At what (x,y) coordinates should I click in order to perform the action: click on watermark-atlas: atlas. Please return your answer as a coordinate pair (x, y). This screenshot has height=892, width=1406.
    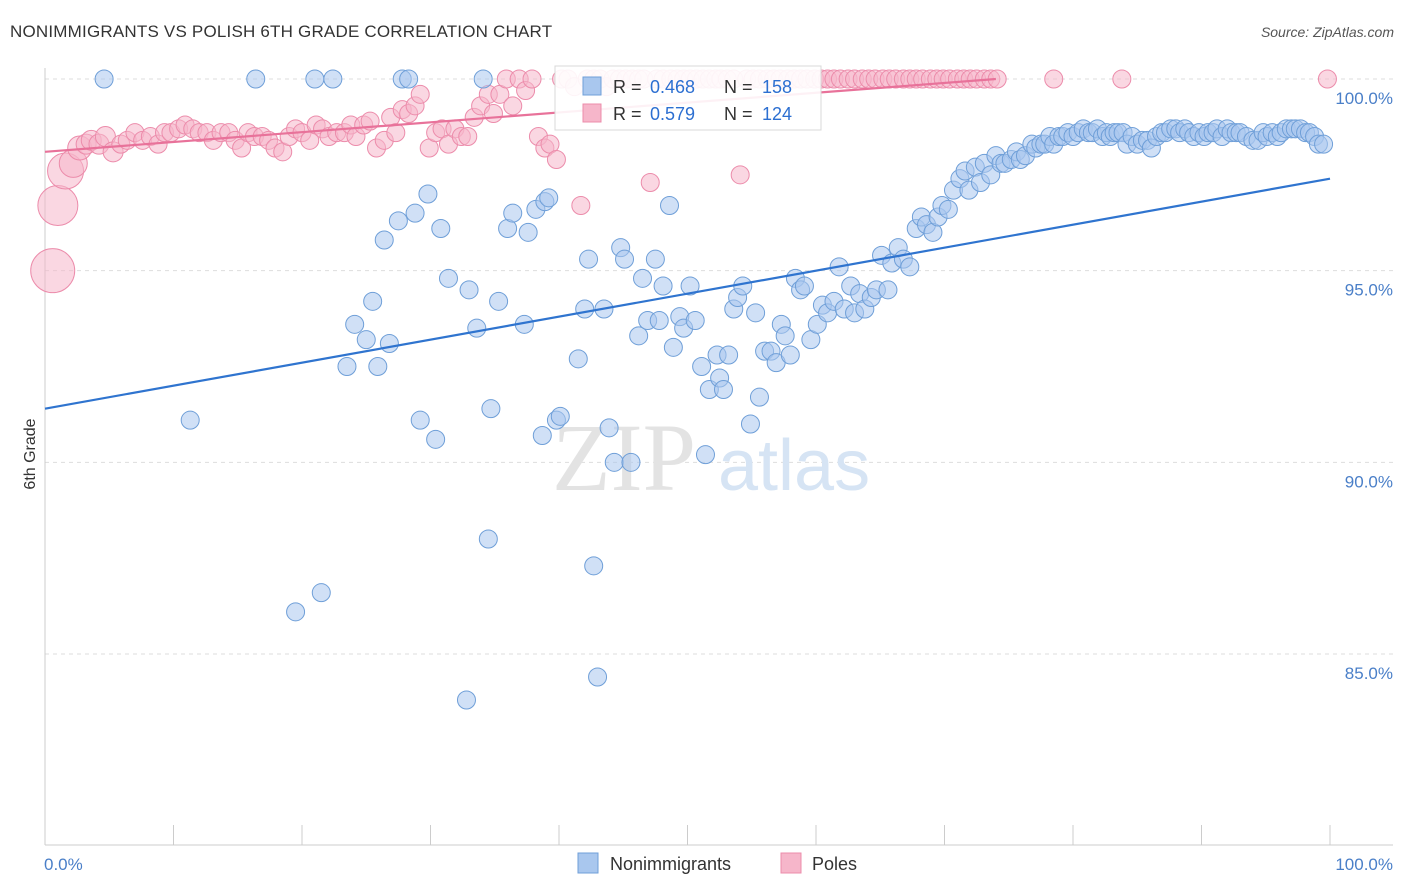
    Looking at the image, I should click on (794, 466).